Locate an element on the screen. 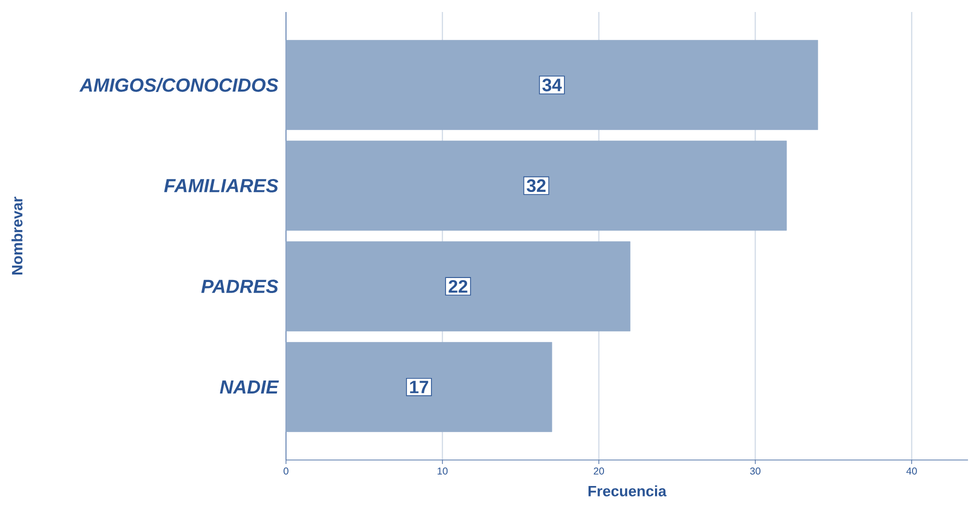 The height and width of the screenshot is (513, 969). x-tick-label: 10 is located at coordinates (443, 471).